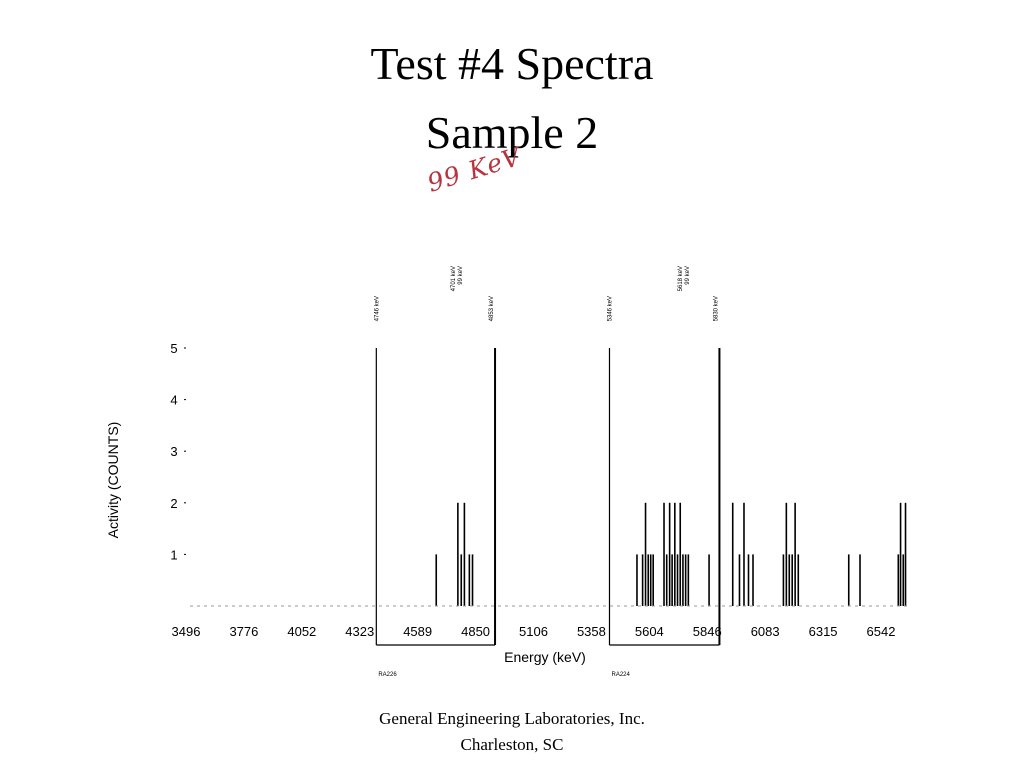 The image size is (1024, 768). What do you see at coordinates (671, 554) in the screenshot?
I see `spectrum-peaks` at bounding box center [671, 554].